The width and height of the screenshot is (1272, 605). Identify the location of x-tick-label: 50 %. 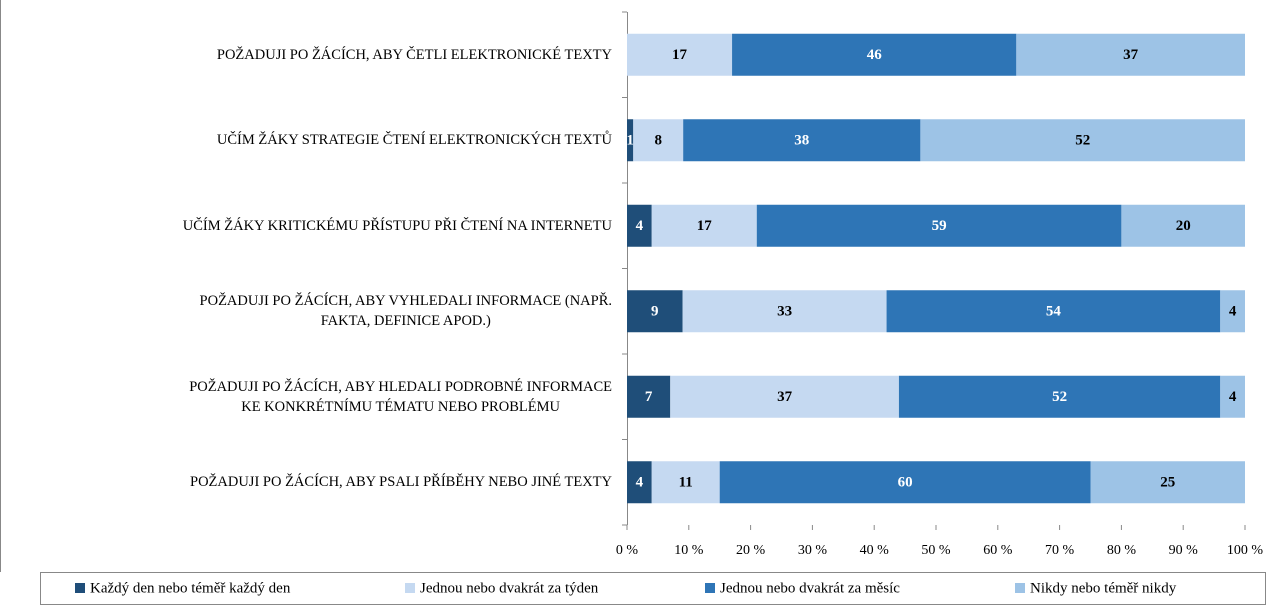
(936, 550).